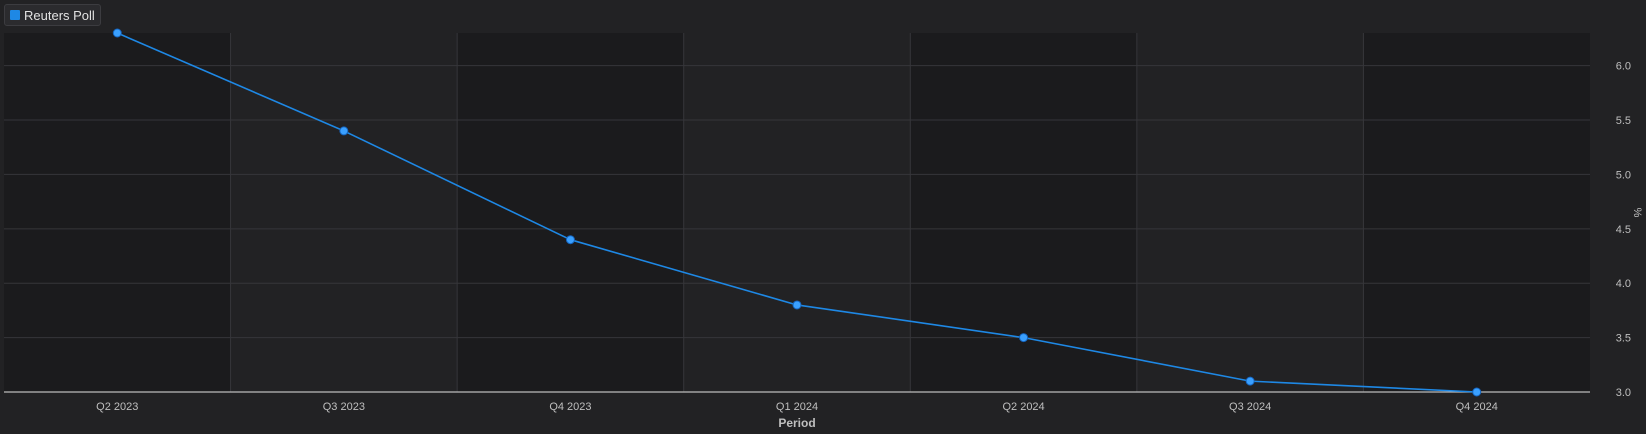  I want to click on legend-label: Reuters Poll, so click(59, 15).